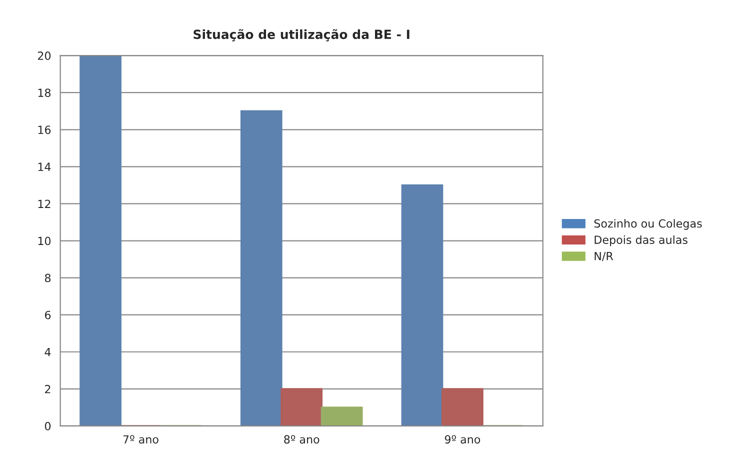 The image size is (754, 463). What do you see at coordinates (641, 240) in the screenshot?
I see `legend-label: Depois das aulas` at bounding box center [641, 240].